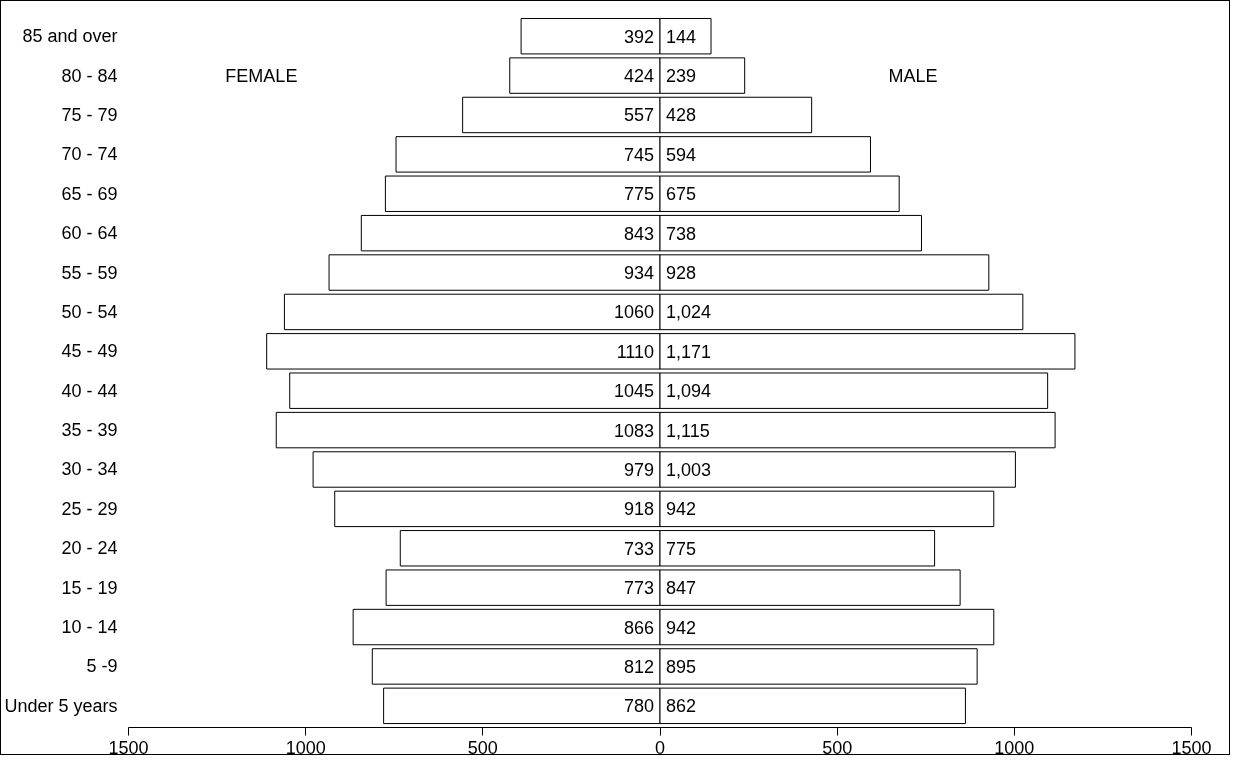 Image resolution: width=1236 pixels, height=763 pixels. Describe the element at coordinates (639, 115) in the screenshot. I see `data-label: 557` at that location.